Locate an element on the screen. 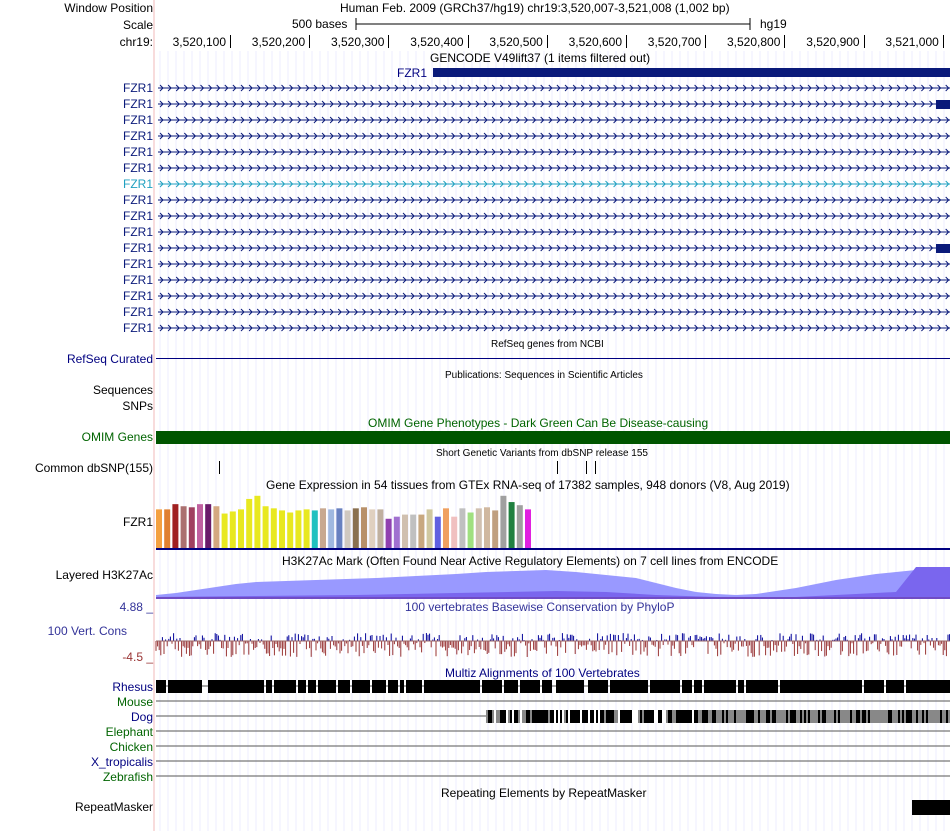 The width and height of the screenshot is (950, 831). repeatmasker-label: RepeatMasker is located at coordinates (113, 807).